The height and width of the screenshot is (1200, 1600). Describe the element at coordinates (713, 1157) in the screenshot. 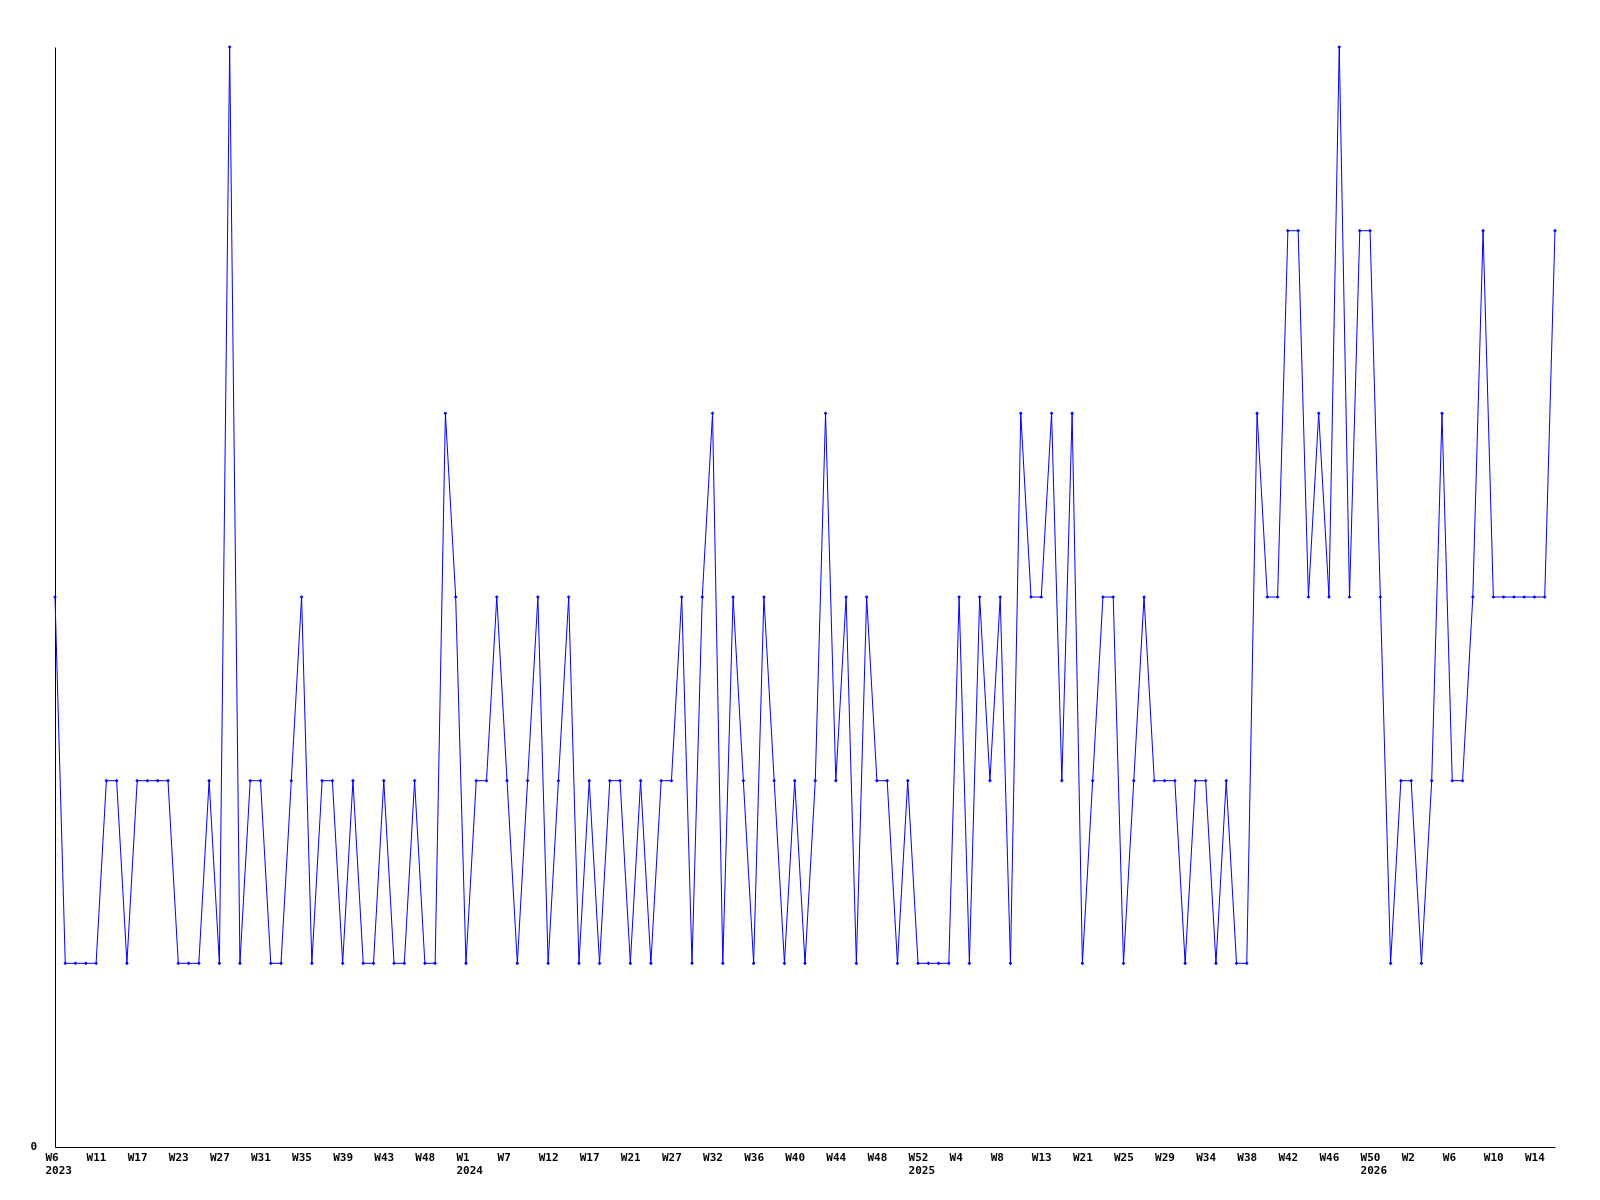

I see `x-tick-label: W32` at that location.